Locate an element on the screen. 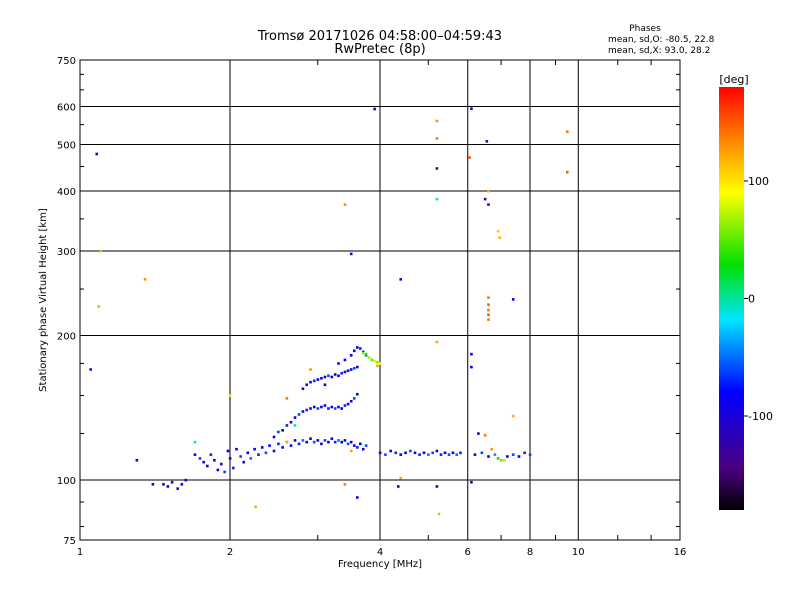 The height and width of the screenshot is (600, 800). y-axis-label: Stationary phase Virtual Height [km] is located at coordinates (43, 300).